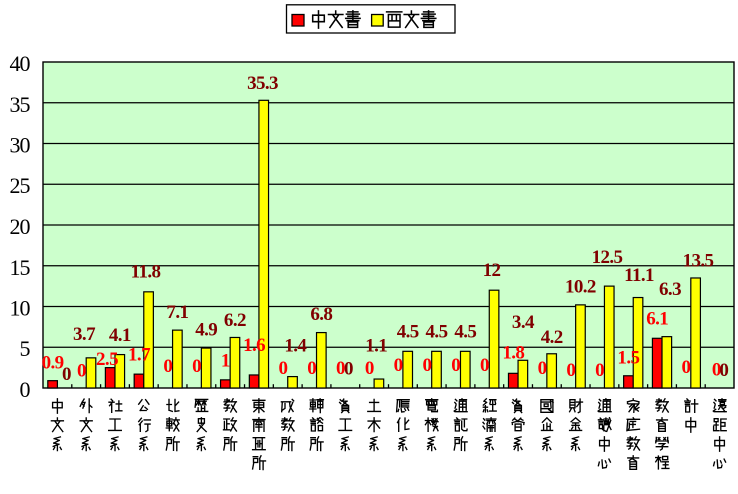 This screenshot has height=494, width=738. What do you see at coordinates (698, 261) in the screenshot?
I see `svg-text: 13.5` at bounding box center [698, 261].